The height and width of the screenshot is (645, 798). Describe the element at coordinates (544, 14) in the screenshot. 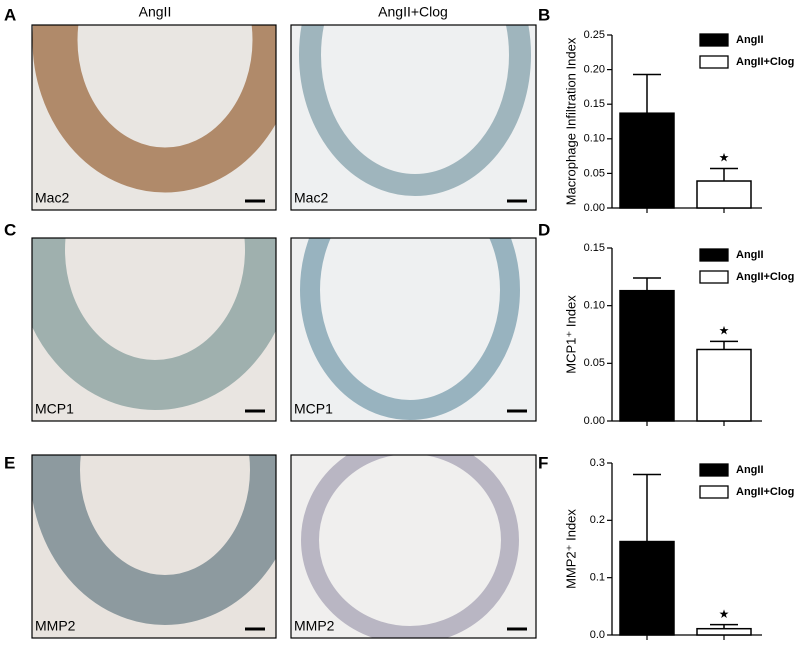

I see `panel-letter: B` at that location.